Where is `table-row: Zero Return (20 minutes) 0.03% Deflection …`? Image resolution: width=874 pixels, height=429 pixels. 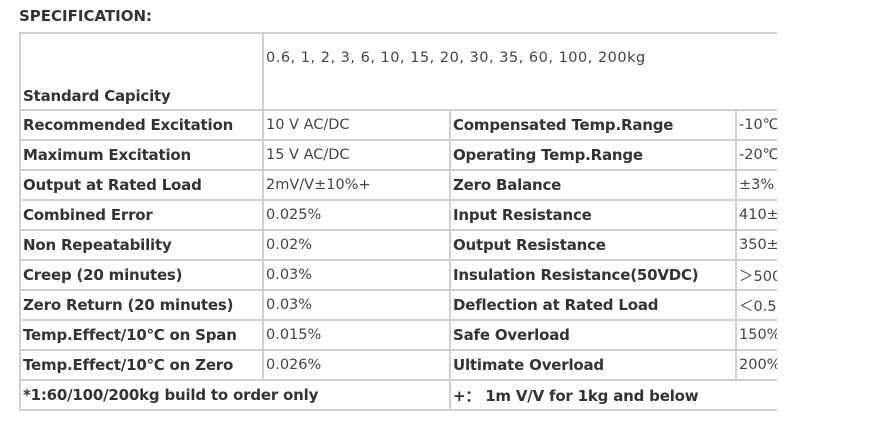 table-row: Zero Return (20 minutes) 0.03% Deflection … is located at coordinates (398, 305).